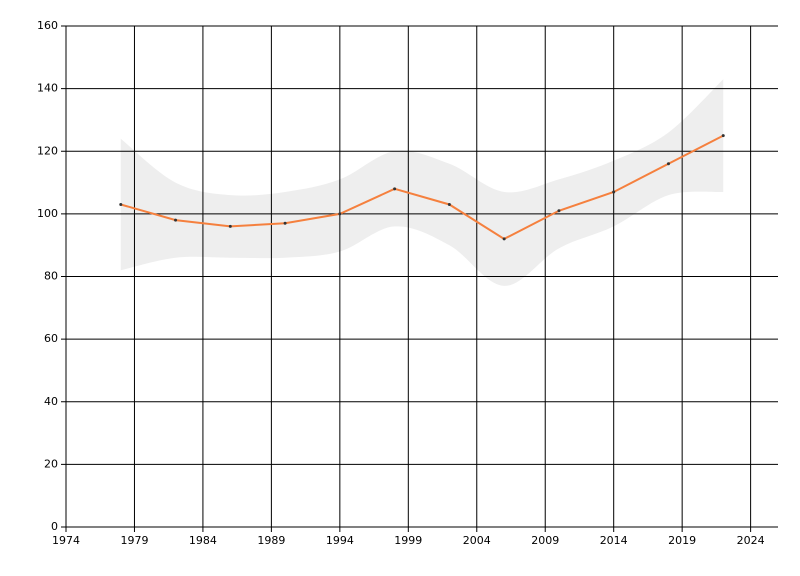 Image resolution: width=800 pixels, height=576 pixels. What do you see at coordinates (545, 540) in the screenshot?
I see `x-tick-label: 2009` at bounding box center [545, 540].